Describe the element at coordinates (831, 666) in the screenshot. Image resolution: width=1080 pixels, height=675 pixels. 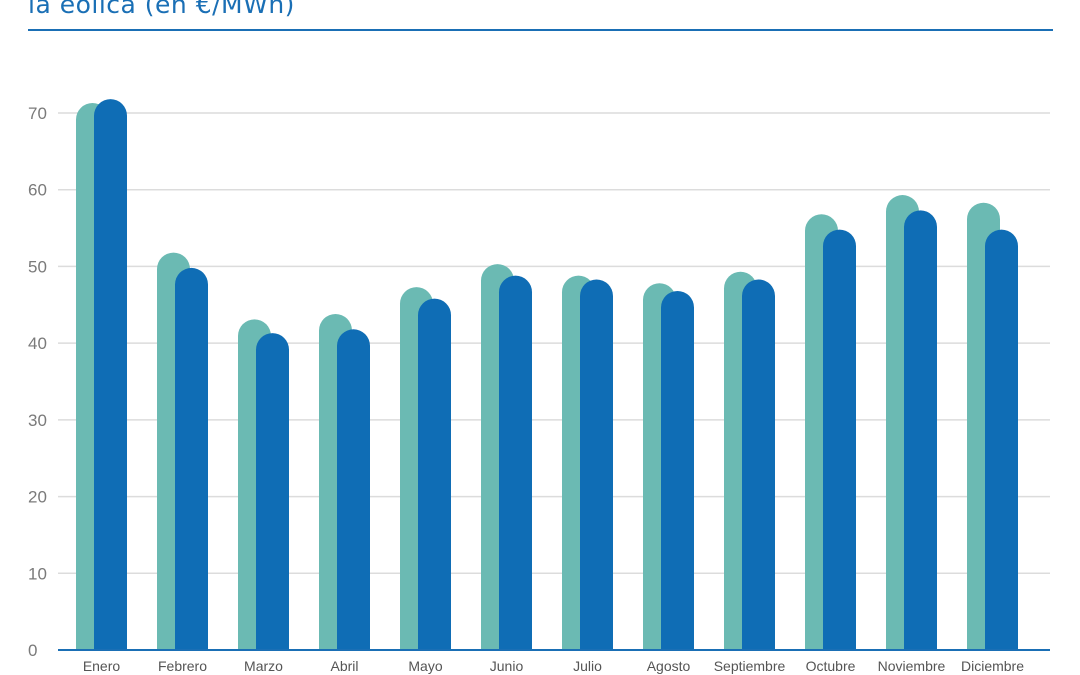
I see `x-tick-label: Octubre` at that location.